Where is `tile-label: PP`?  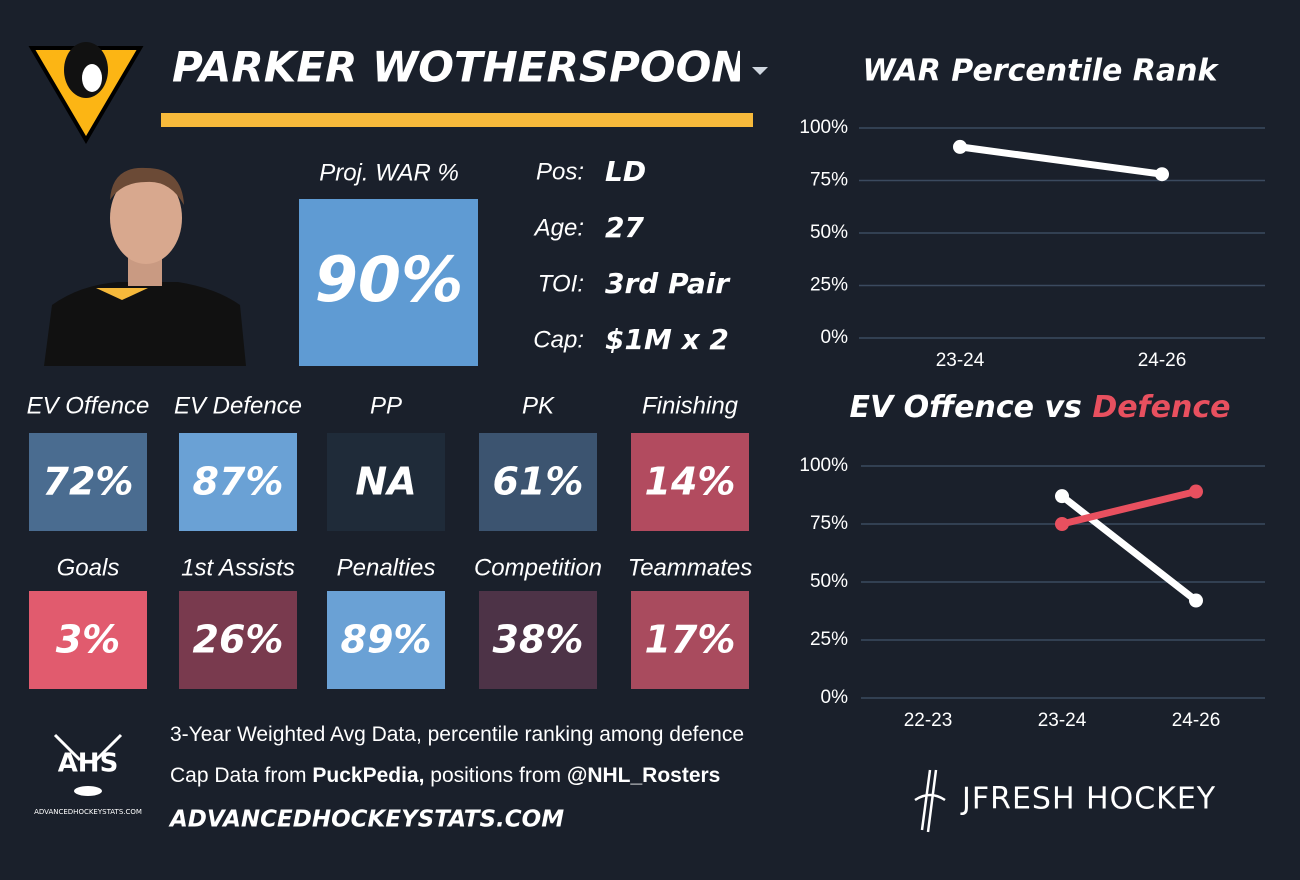 tile-label: PP is located at coordinates (386, 405).